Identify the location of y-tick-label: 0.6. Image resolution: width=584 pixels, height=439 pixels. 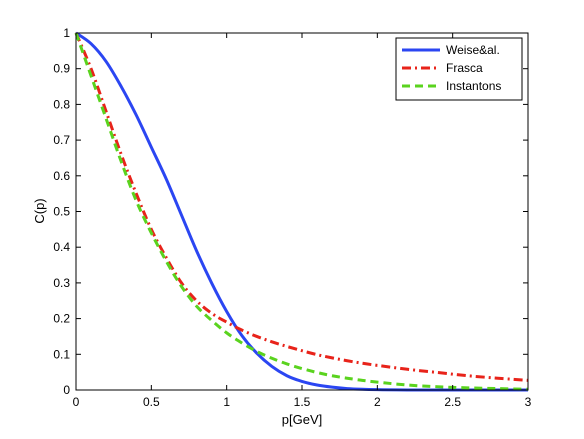
(61, 176).